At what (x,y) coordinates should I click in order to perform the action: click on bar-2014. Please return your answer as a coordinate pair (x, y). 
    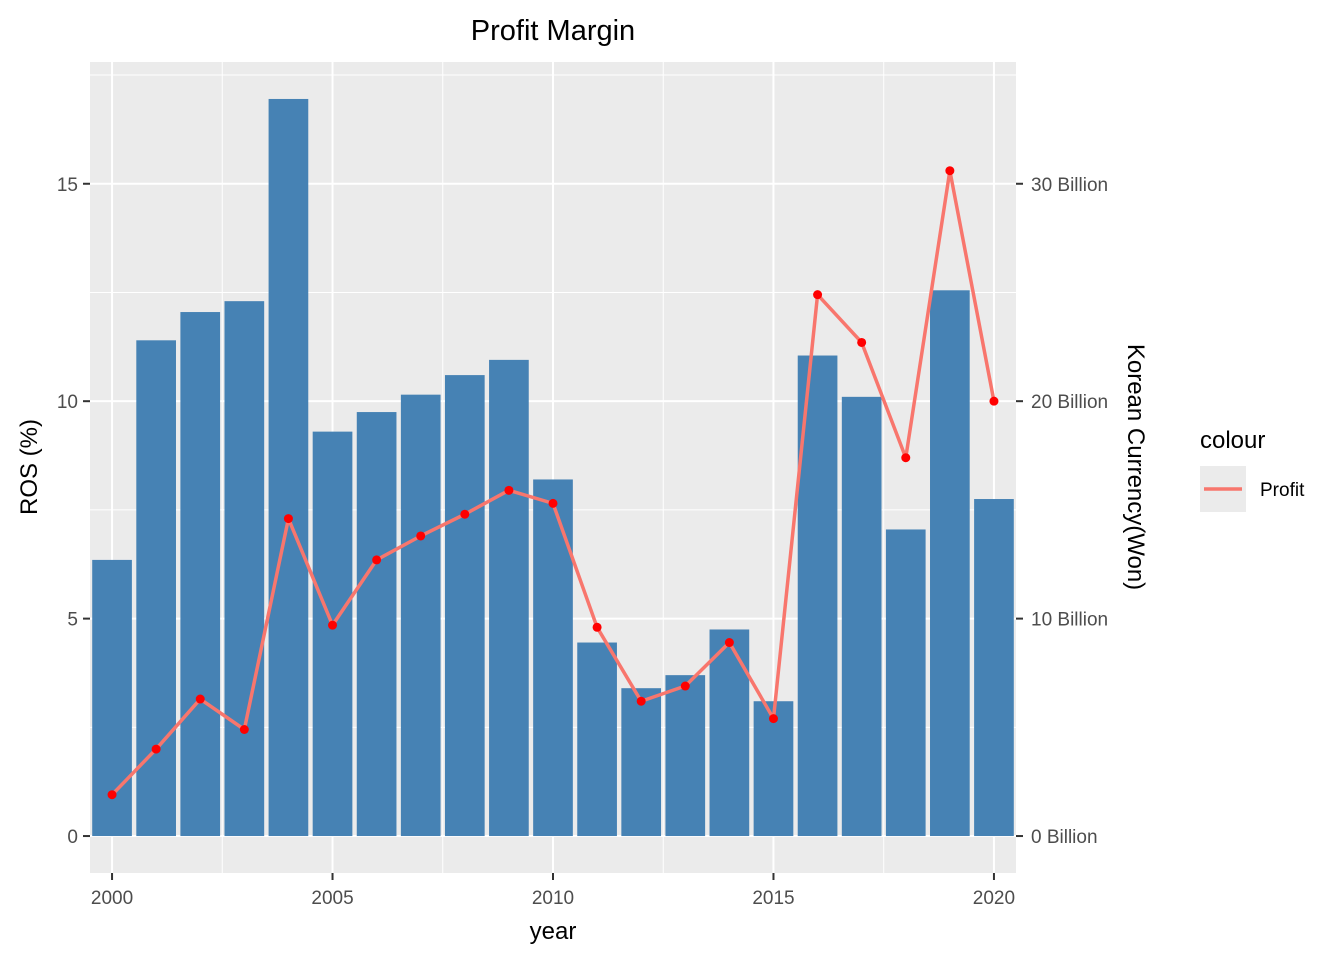
    Looking at the image, I should click on (729, 733).